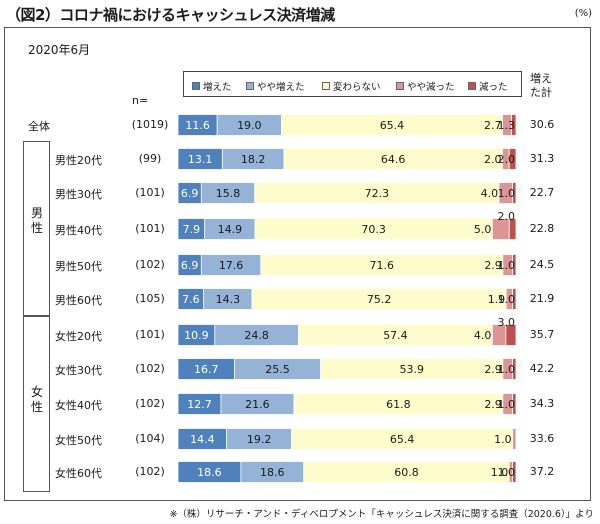 The height and width of the screenshot is (524, 600). I want to click on data-label: 13.1, so click(200, 159).